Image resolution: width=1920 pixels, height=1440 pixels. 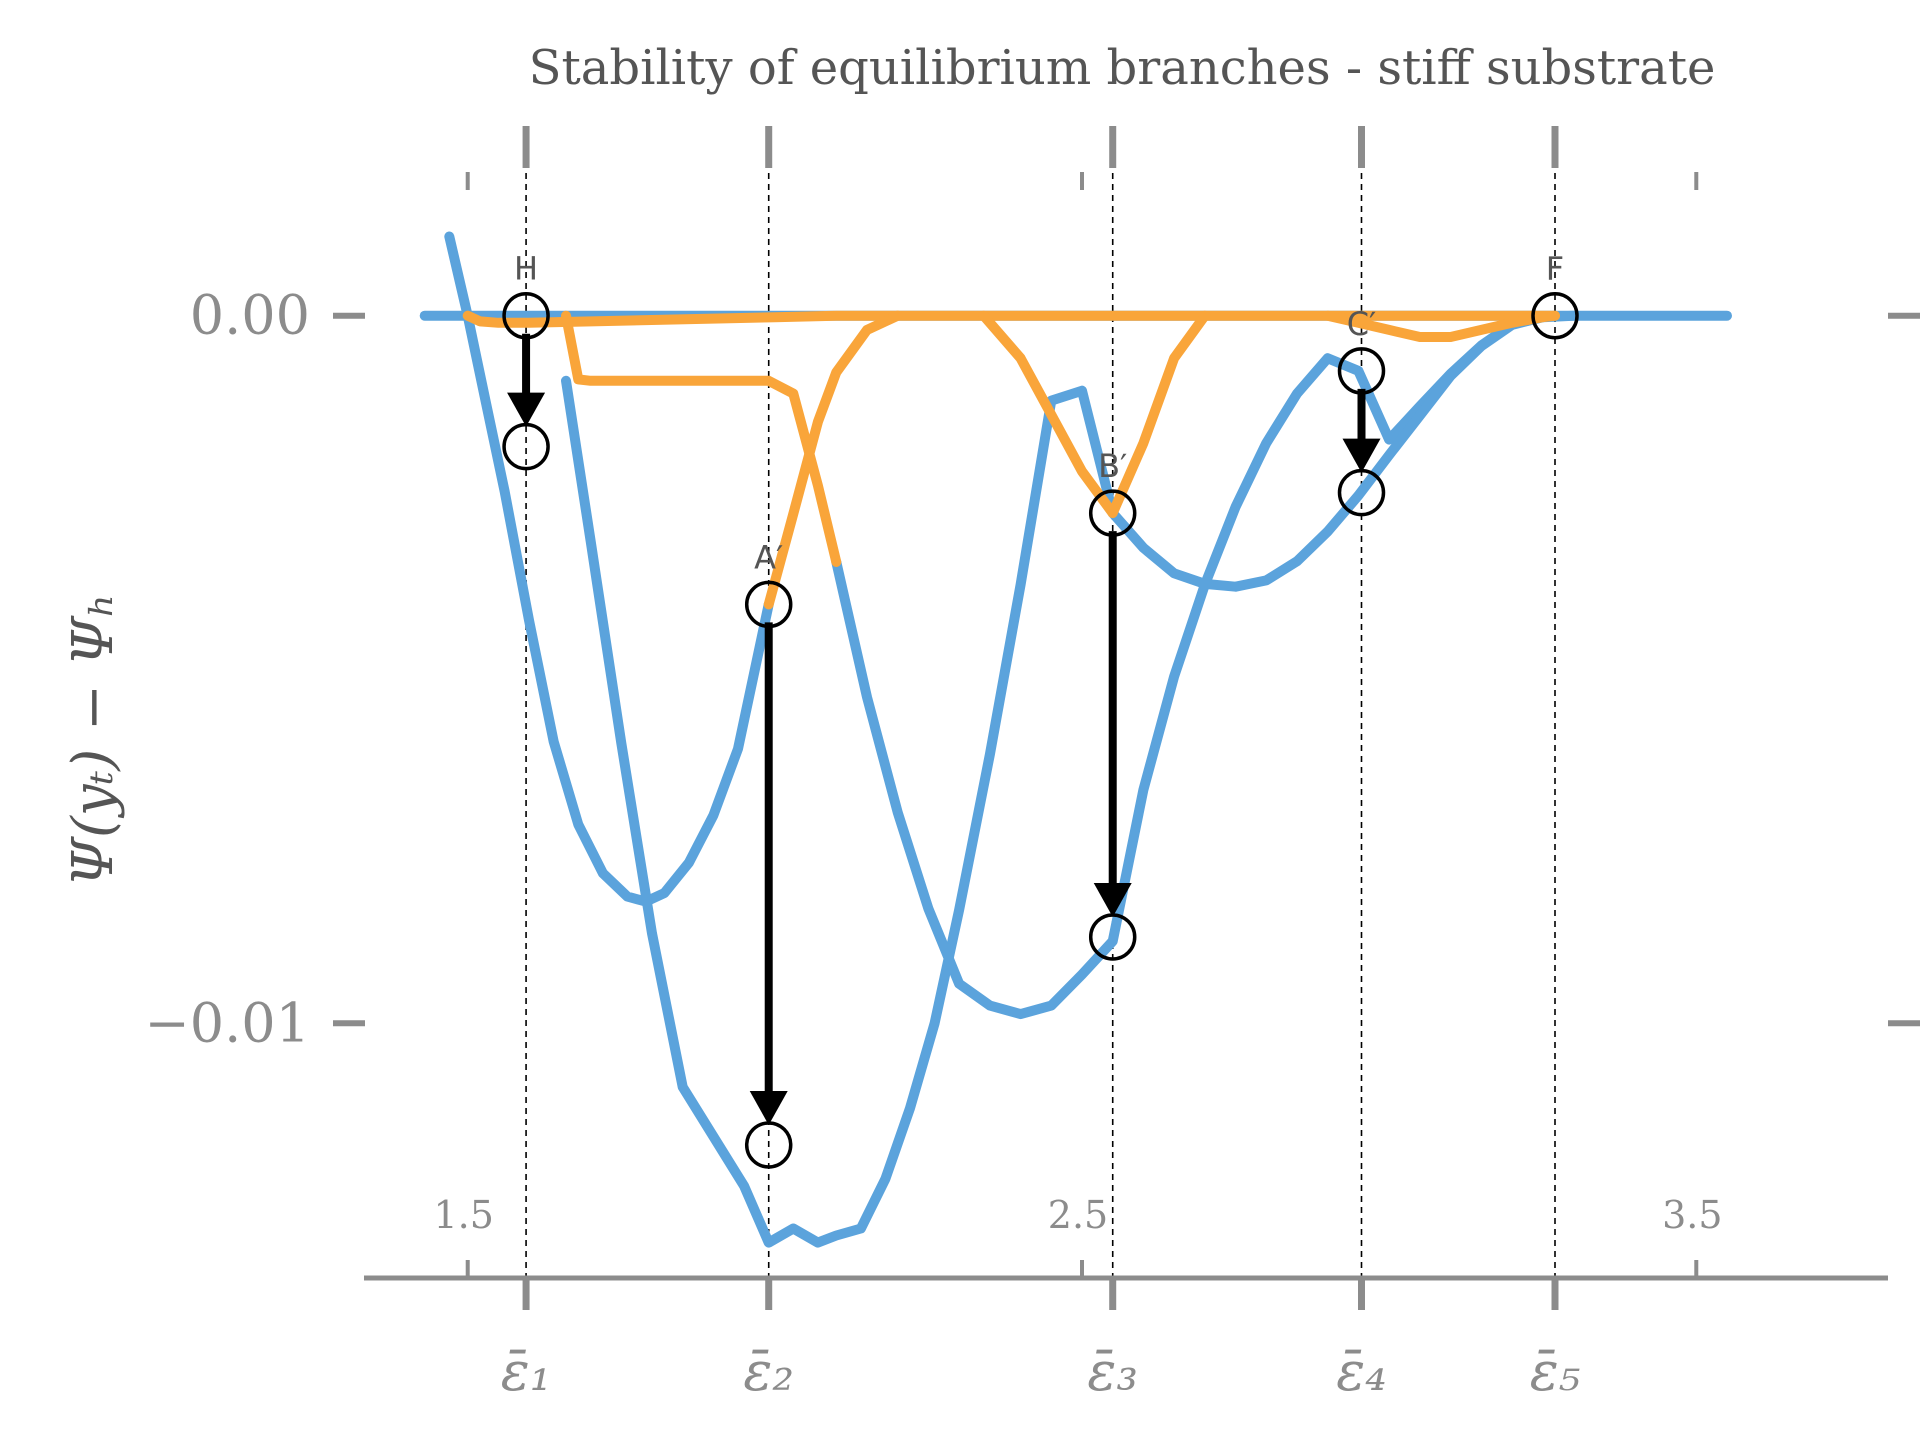 What do you see at coordinates (768, 1371) in the screenshot?
I see `x-tick-epsilon-label: ε̄₂` at bounding box center [768, 1371].